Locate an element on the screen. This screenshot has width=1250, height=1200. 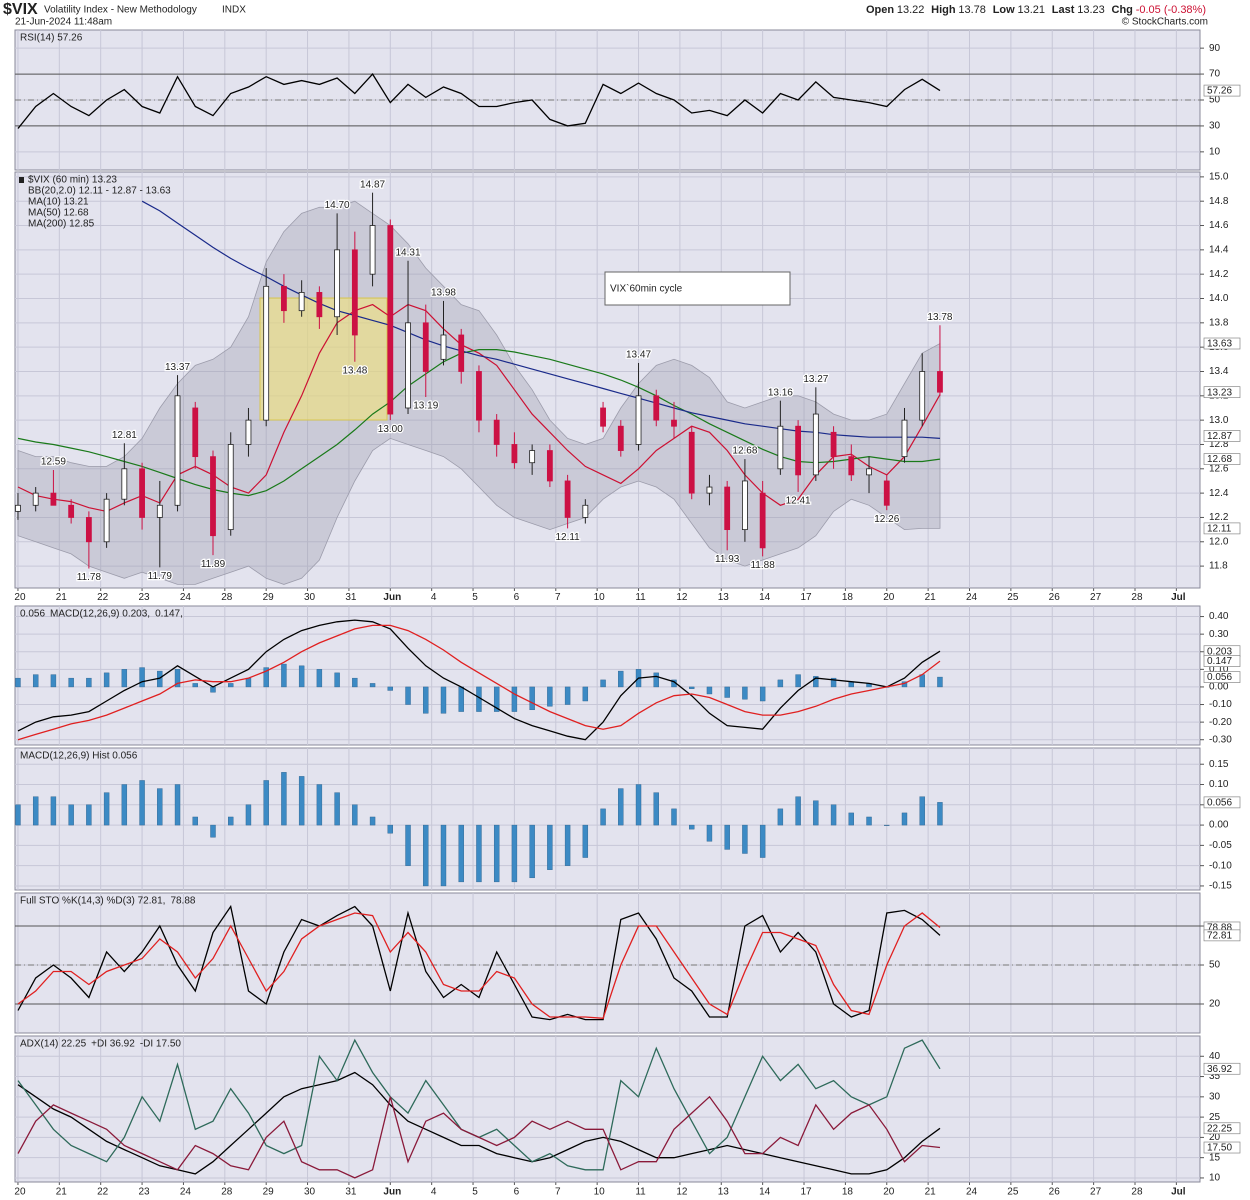
value-tag-label: 12.68 is located at coordinates (1219, 459).